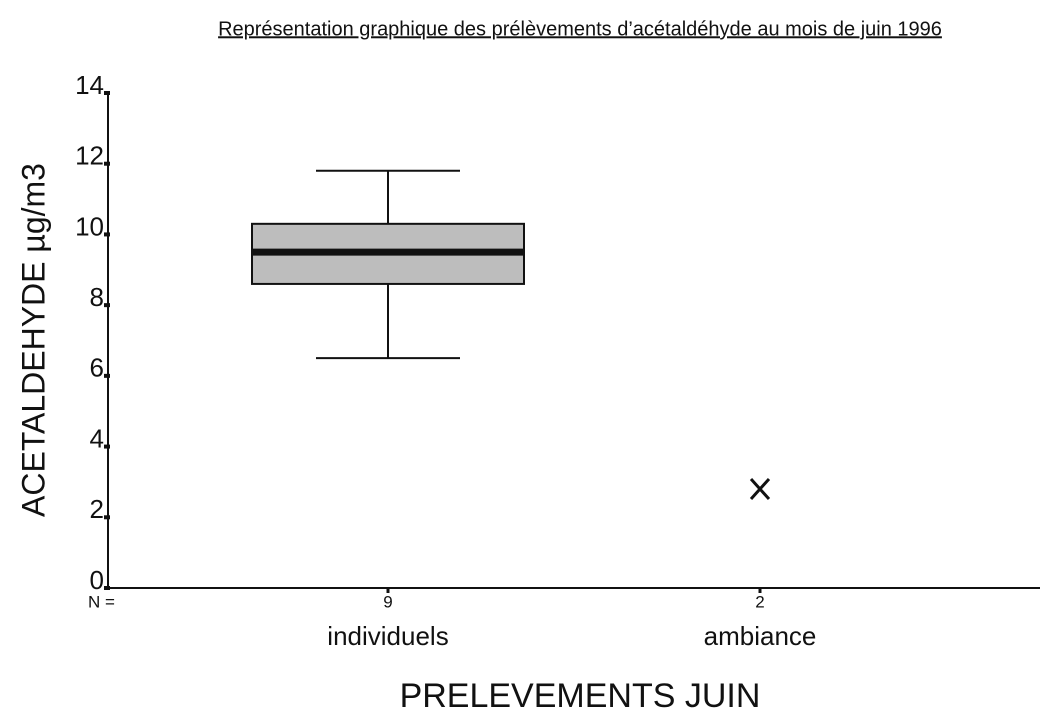  I want to click on n-value: 2, so click(759, 601).